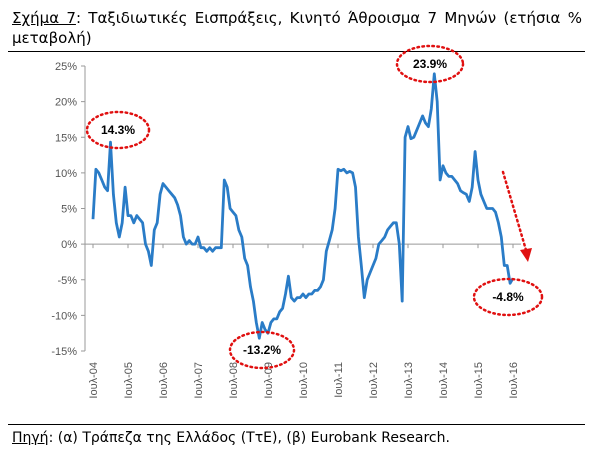 Image resolution: width=593 pixels, height=454 pixels. I want to click on x-tick-label: Ιουλ-13, so click(409, 380).